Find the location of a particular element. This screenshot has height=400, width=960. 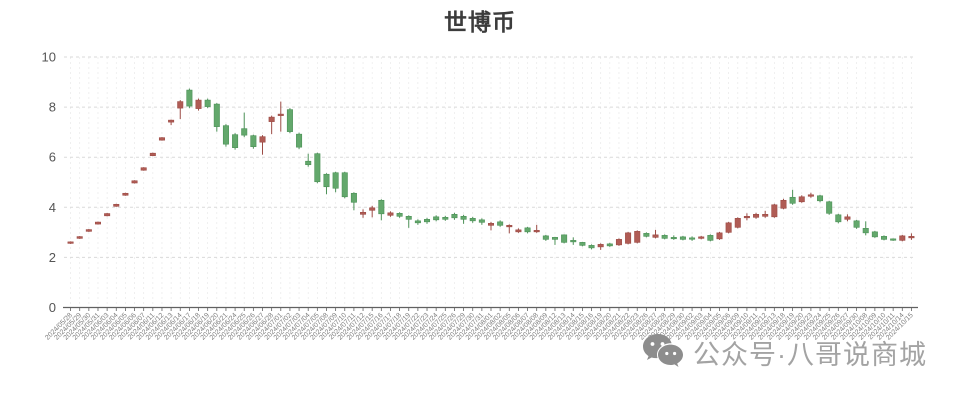

y-tick-label: 2 is located at coordinates (52, 257).